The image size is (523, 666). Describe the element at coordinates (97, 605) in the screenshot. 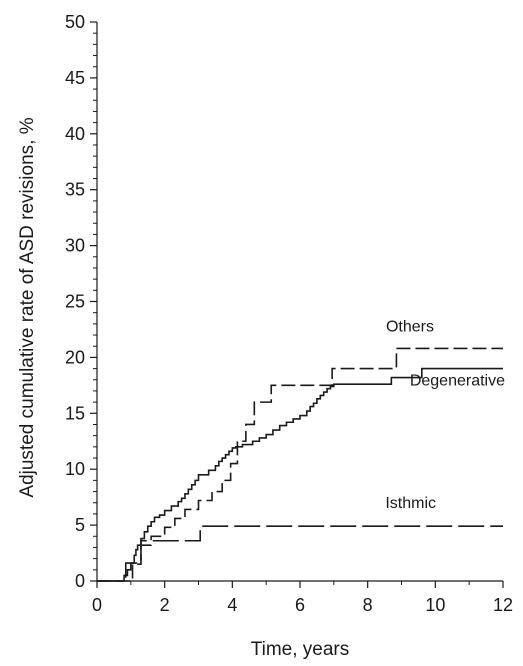

I see `x-tick-label: 0` at that location.